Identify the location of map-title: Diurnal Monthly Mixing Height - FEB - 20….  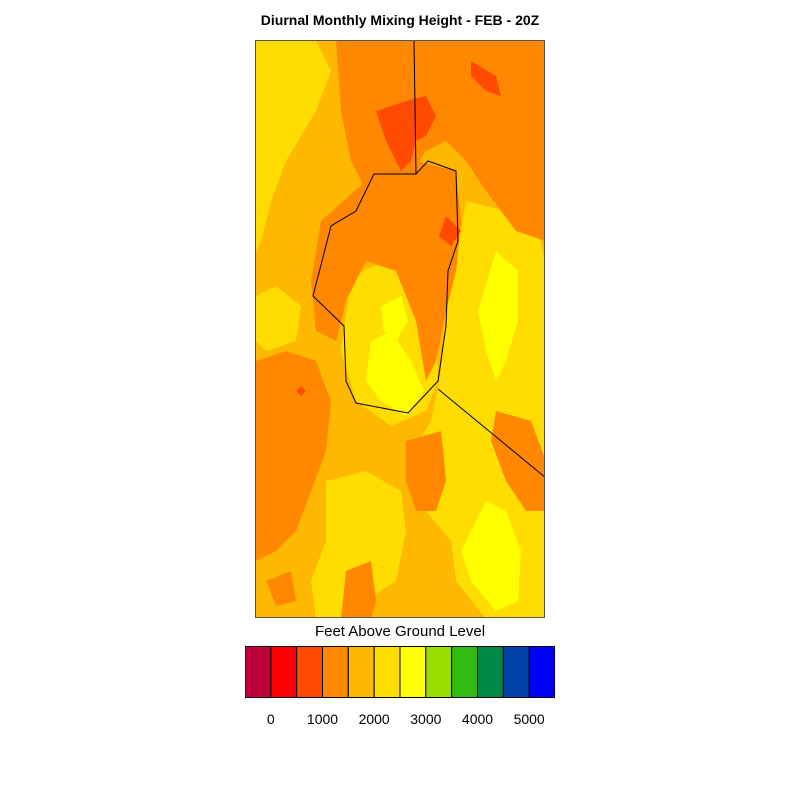
(400, 20).